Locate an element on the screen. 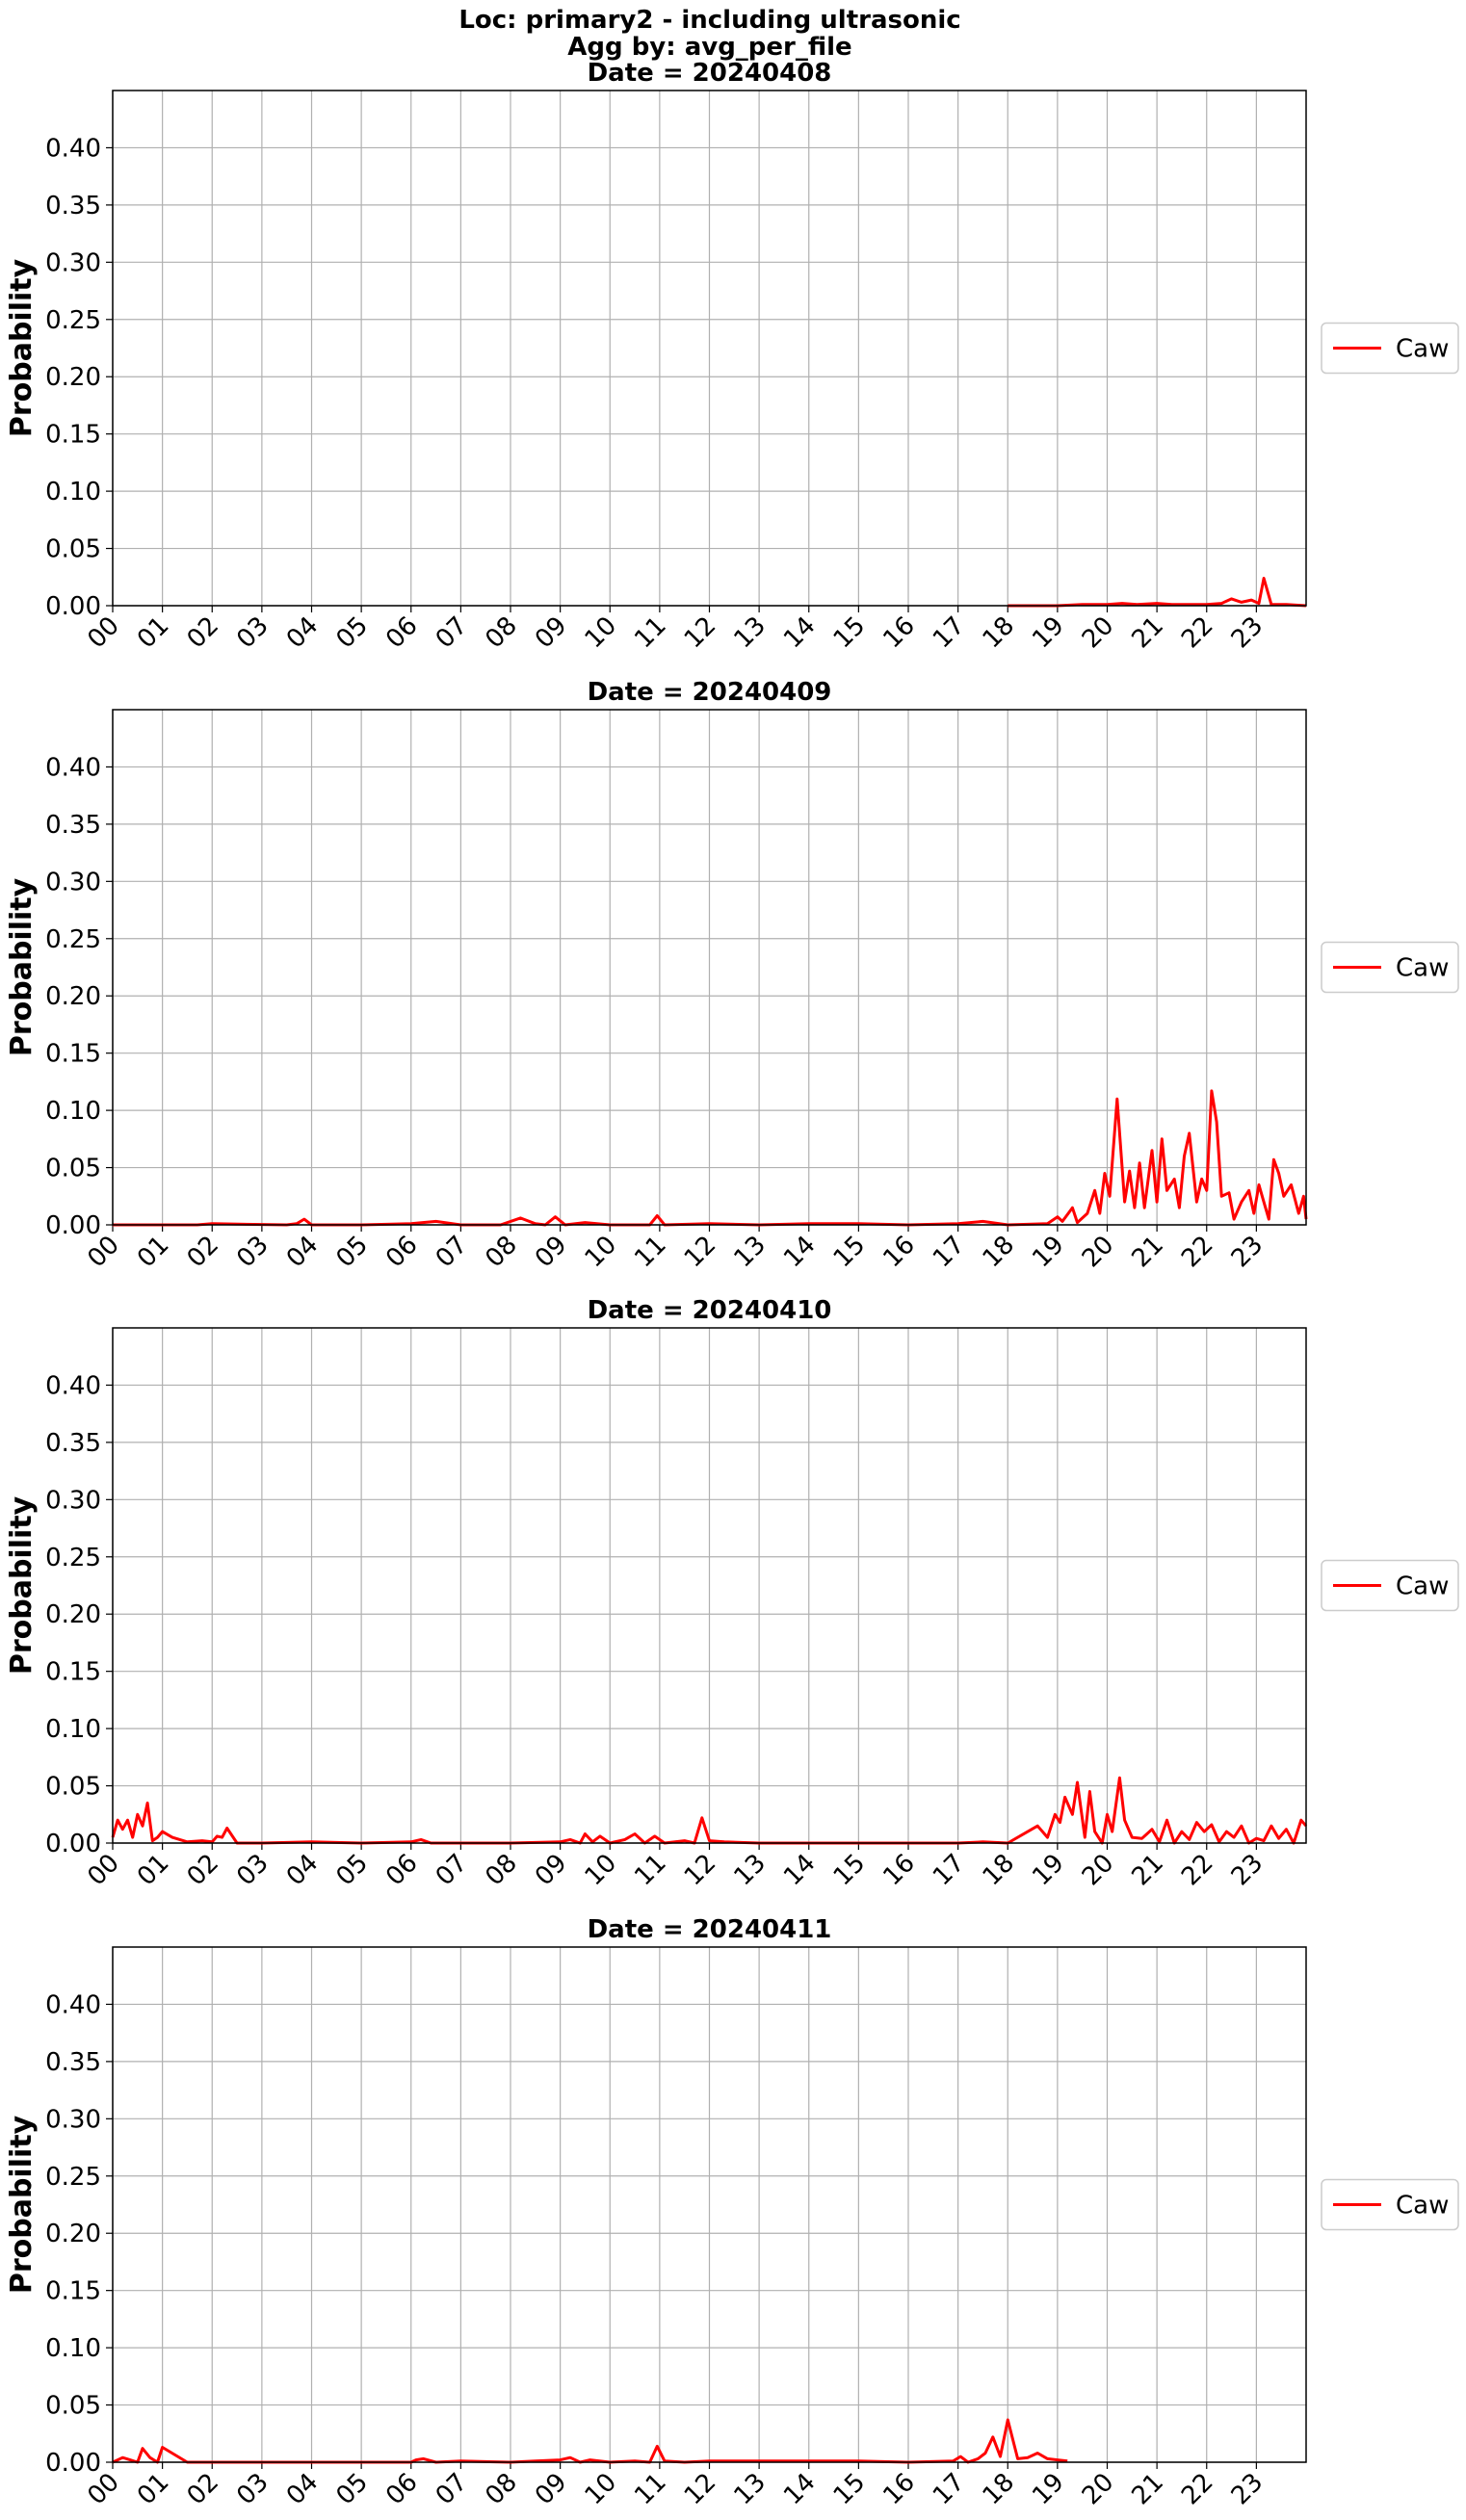  figure-title-line-1: Loc: primary2 - including ultrasonic is located at coordinates (709, 21).